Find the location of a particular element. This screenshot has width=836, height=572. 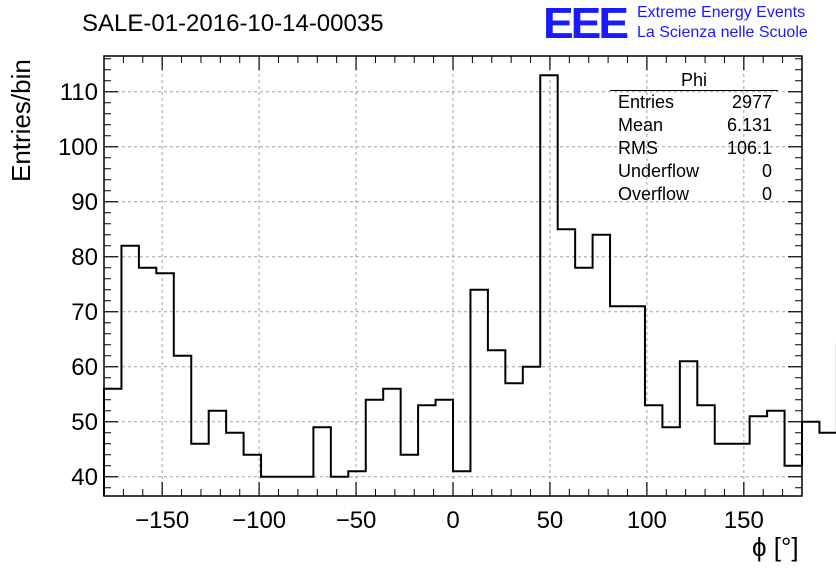

eee-logo: EEE is located at coordinates (586, 24).